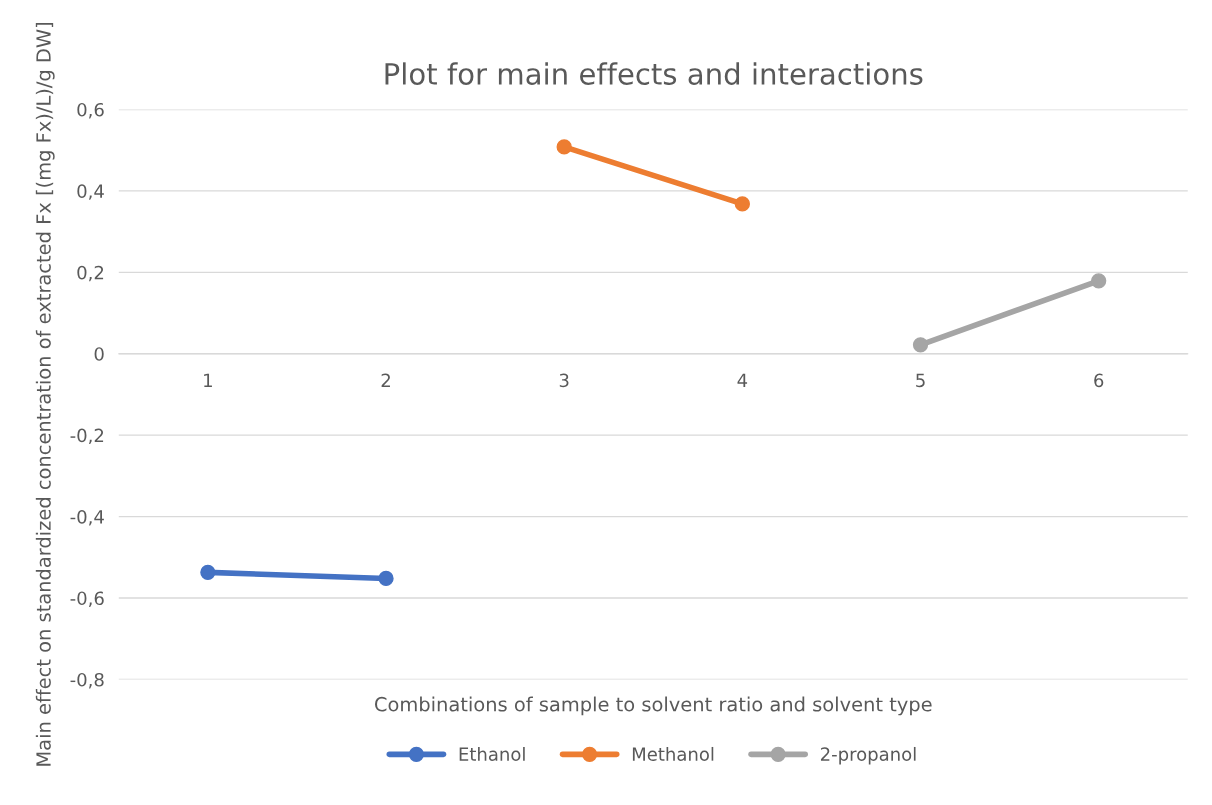 The width and height of the screenshot is (1212, 805). I want to click on legend-label: Methanol, so click(673, 753).